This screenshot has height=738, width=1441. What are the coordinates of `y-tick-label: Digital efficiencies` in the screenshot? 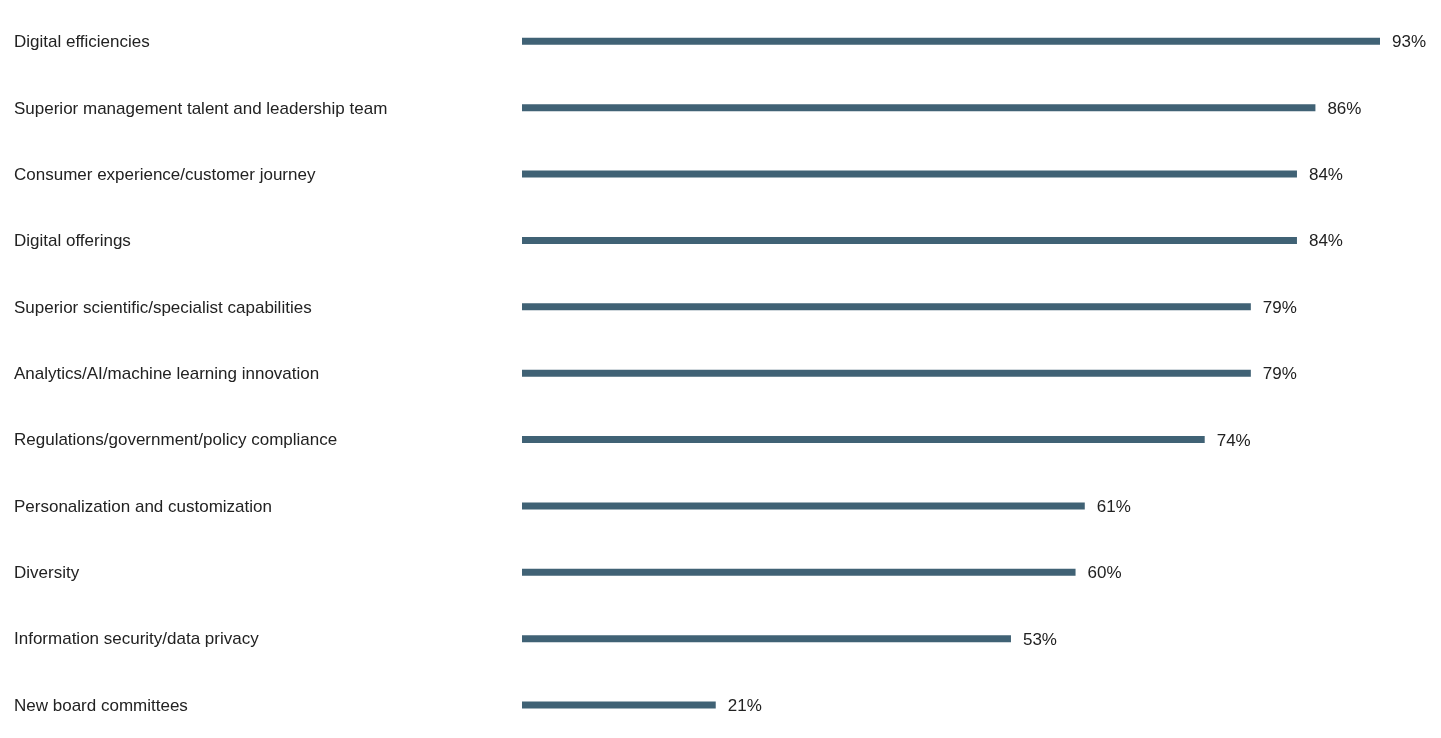 It's located at (82, 42).